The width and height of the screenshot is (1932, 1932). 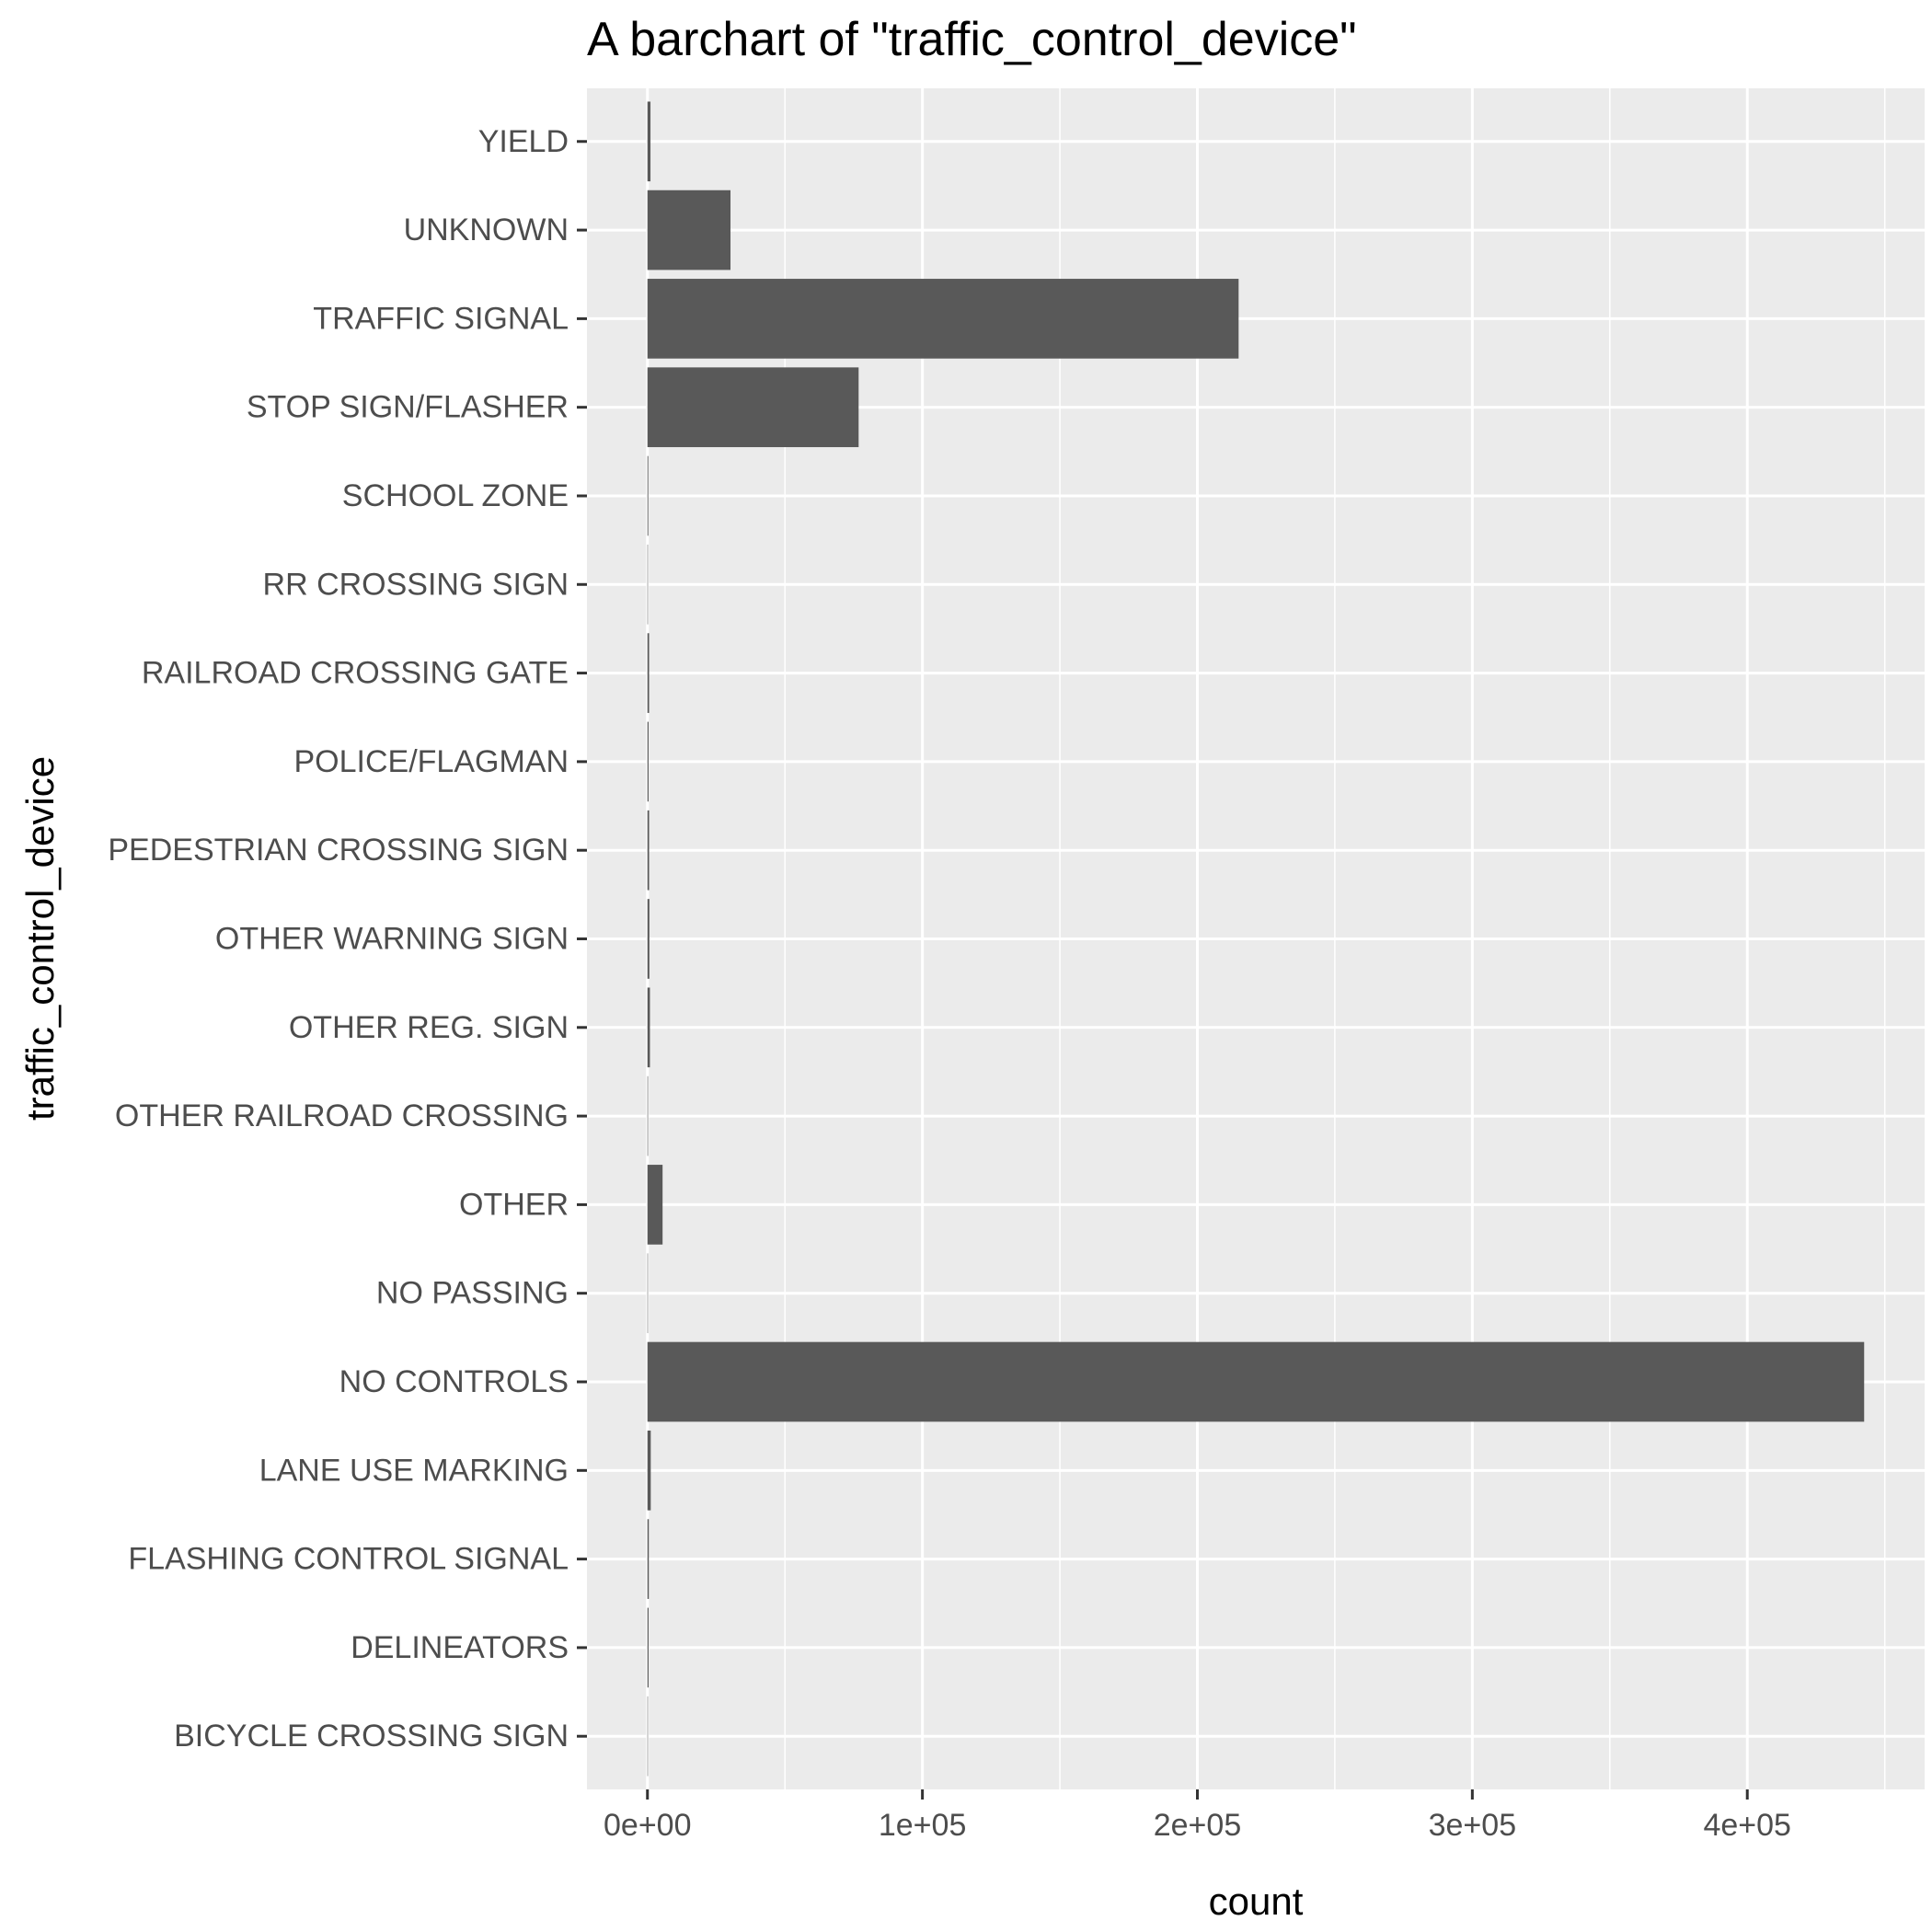 I want to click on y-tick-label: OTHER WARNING SIGN, so click(x=392, y=939).